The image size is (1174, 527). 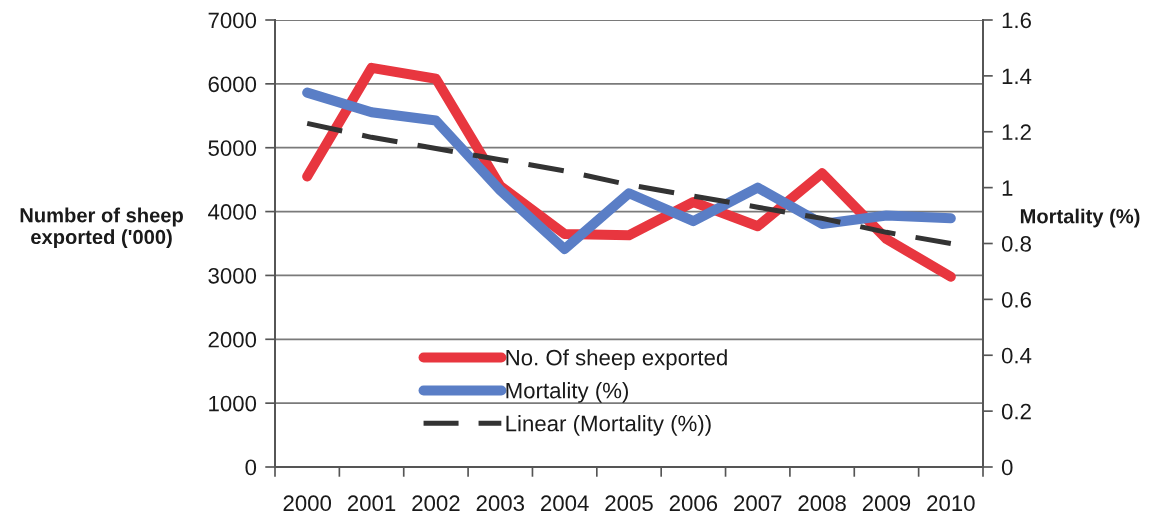 I want to click on y-axis-title: Number of sheep exported ('000), so click(x=101, y=228).